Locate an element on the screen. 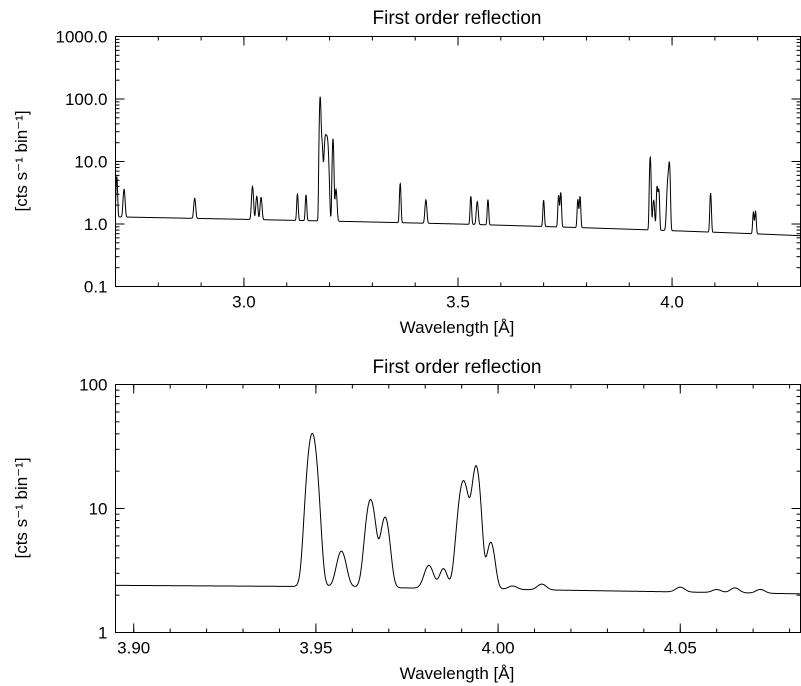 The width and height of the screenshot is (801, 686). y-tick-label: 10.0 is located at coordinates (90, 162).